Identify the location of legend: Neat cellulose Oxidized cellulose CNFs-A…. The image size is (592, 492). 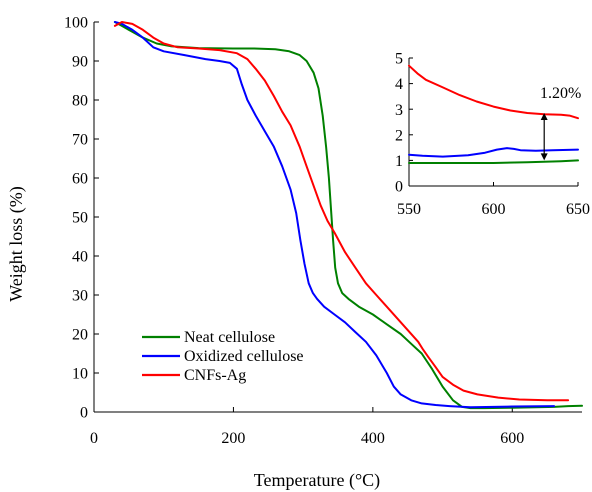
(223, 356).